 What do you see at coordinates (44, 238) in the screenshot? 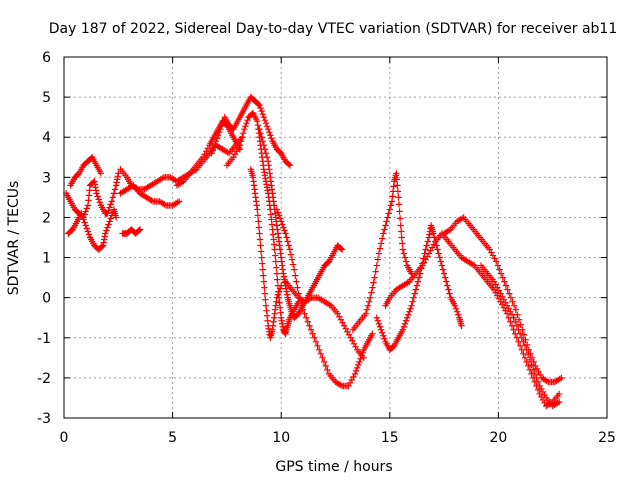
I see `y-tick-labels: -3 -2 -1 0 1 2 3 4 5 6` at bounding box center [44, 238].